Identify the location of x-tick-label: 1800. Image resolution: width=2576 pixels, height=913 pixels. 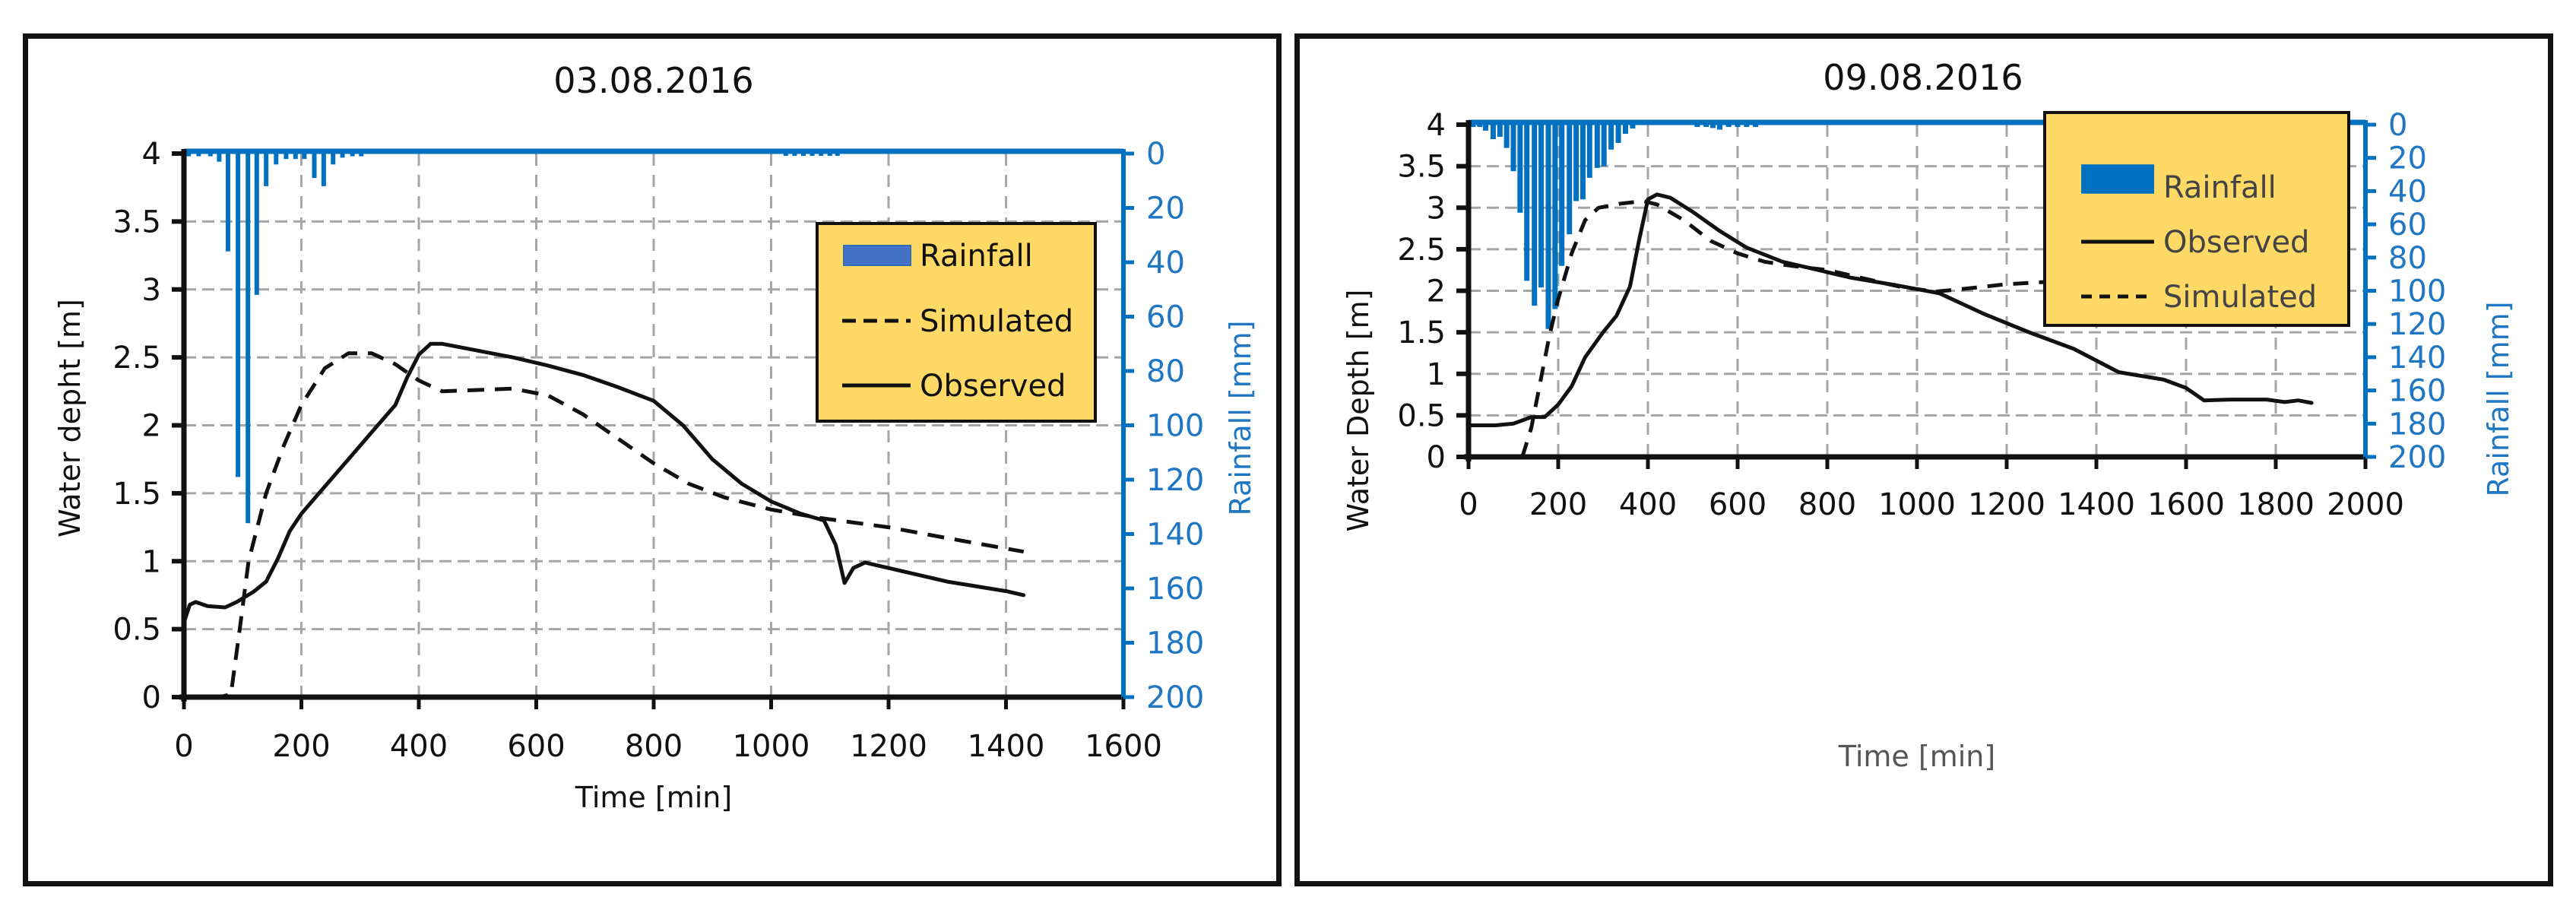
(2276, 505).